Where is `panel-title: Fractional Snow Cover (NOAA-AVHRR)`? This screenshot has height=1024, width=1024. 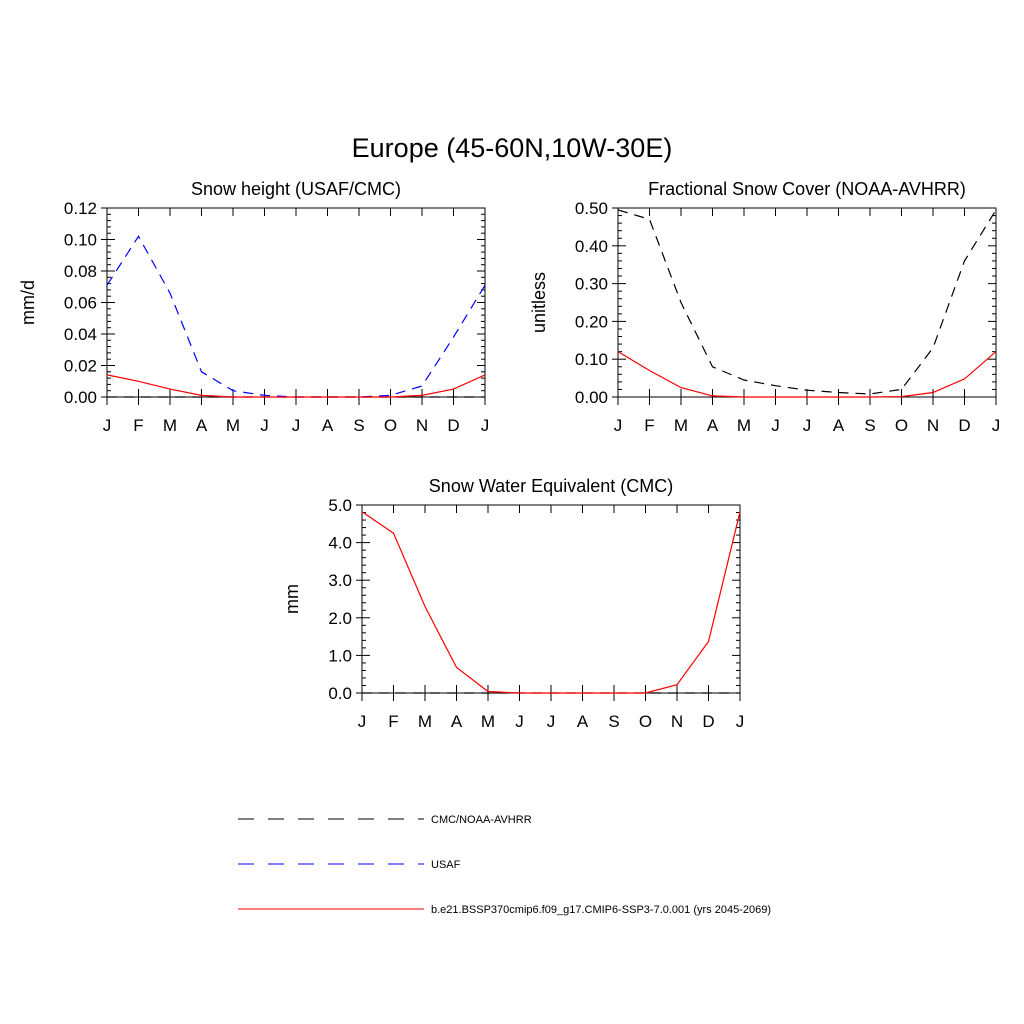 panel-title: Fractional Snow Cover (NOAA-AVHRR) is located at coordinates (807, 189).